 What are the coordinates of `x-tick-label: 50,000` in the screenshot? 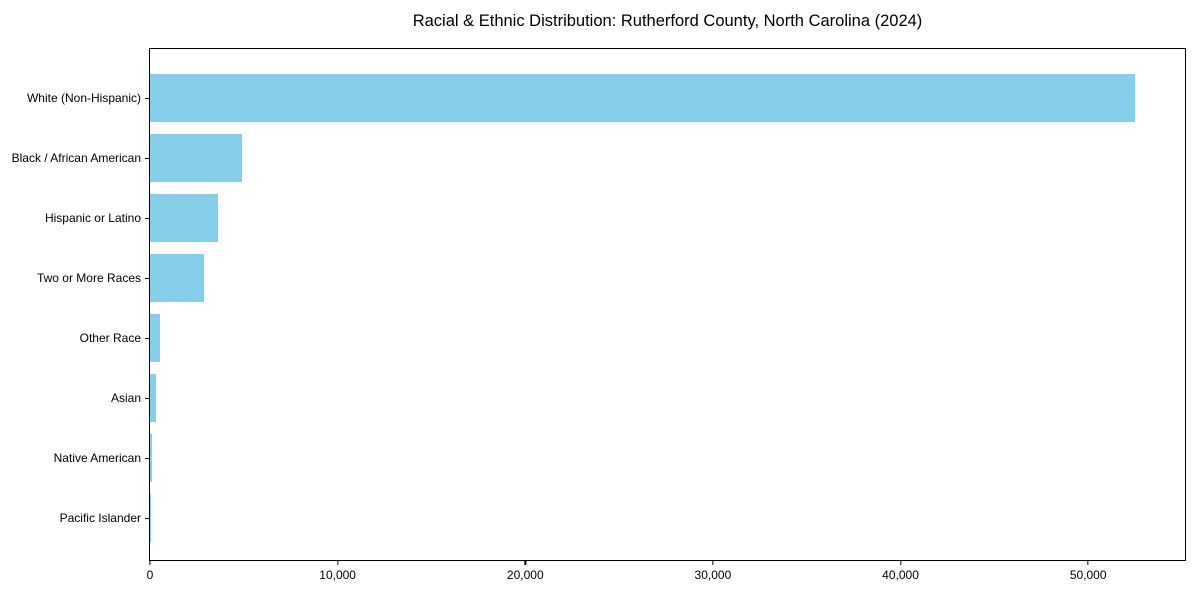 It's located at (1088, 575).